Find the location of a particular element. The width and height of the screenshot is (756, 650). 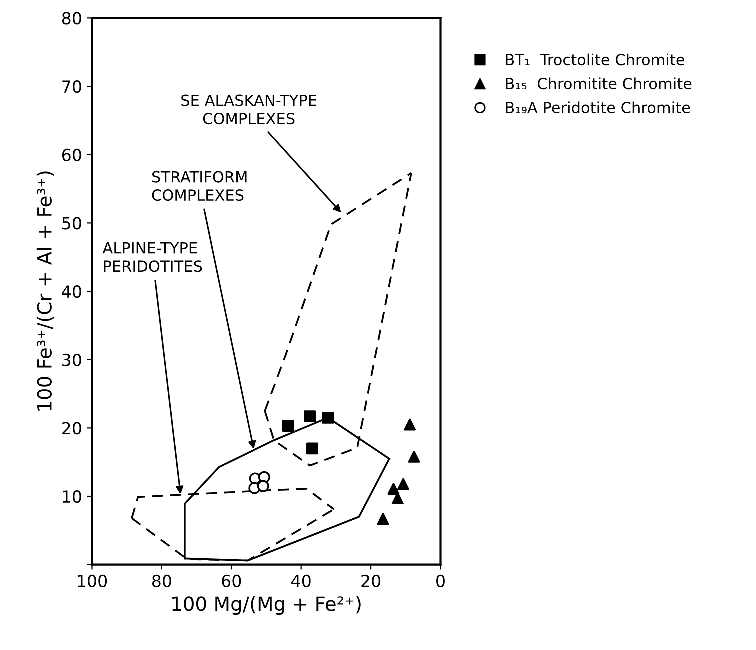

annotation: ALPINE-TYPE PERIDOTITES is located at coordinates (152, 257).